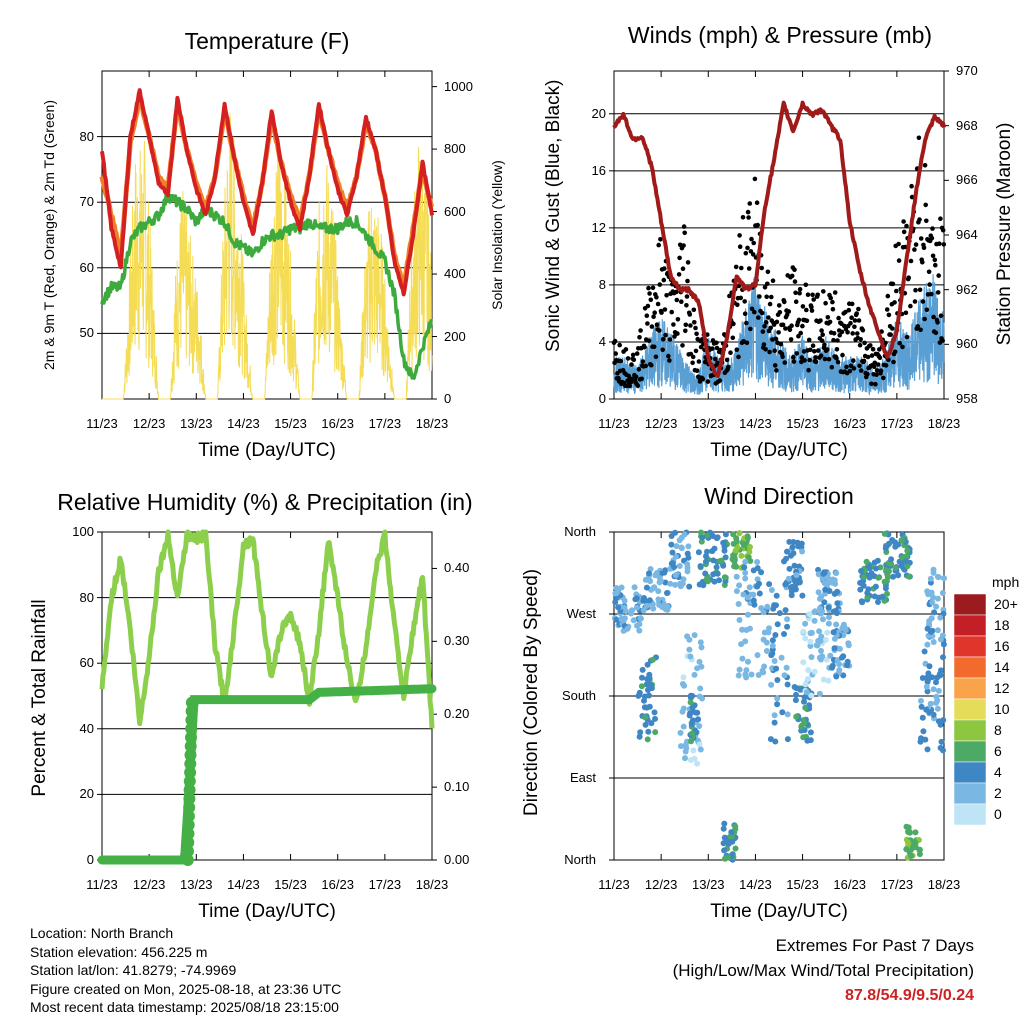 The width and height of the screenshot is (1024, 1024). Describe the element at coordinates (661, 884) in the screenshot. I see `direction-xtick-label: 12/23` at that location.